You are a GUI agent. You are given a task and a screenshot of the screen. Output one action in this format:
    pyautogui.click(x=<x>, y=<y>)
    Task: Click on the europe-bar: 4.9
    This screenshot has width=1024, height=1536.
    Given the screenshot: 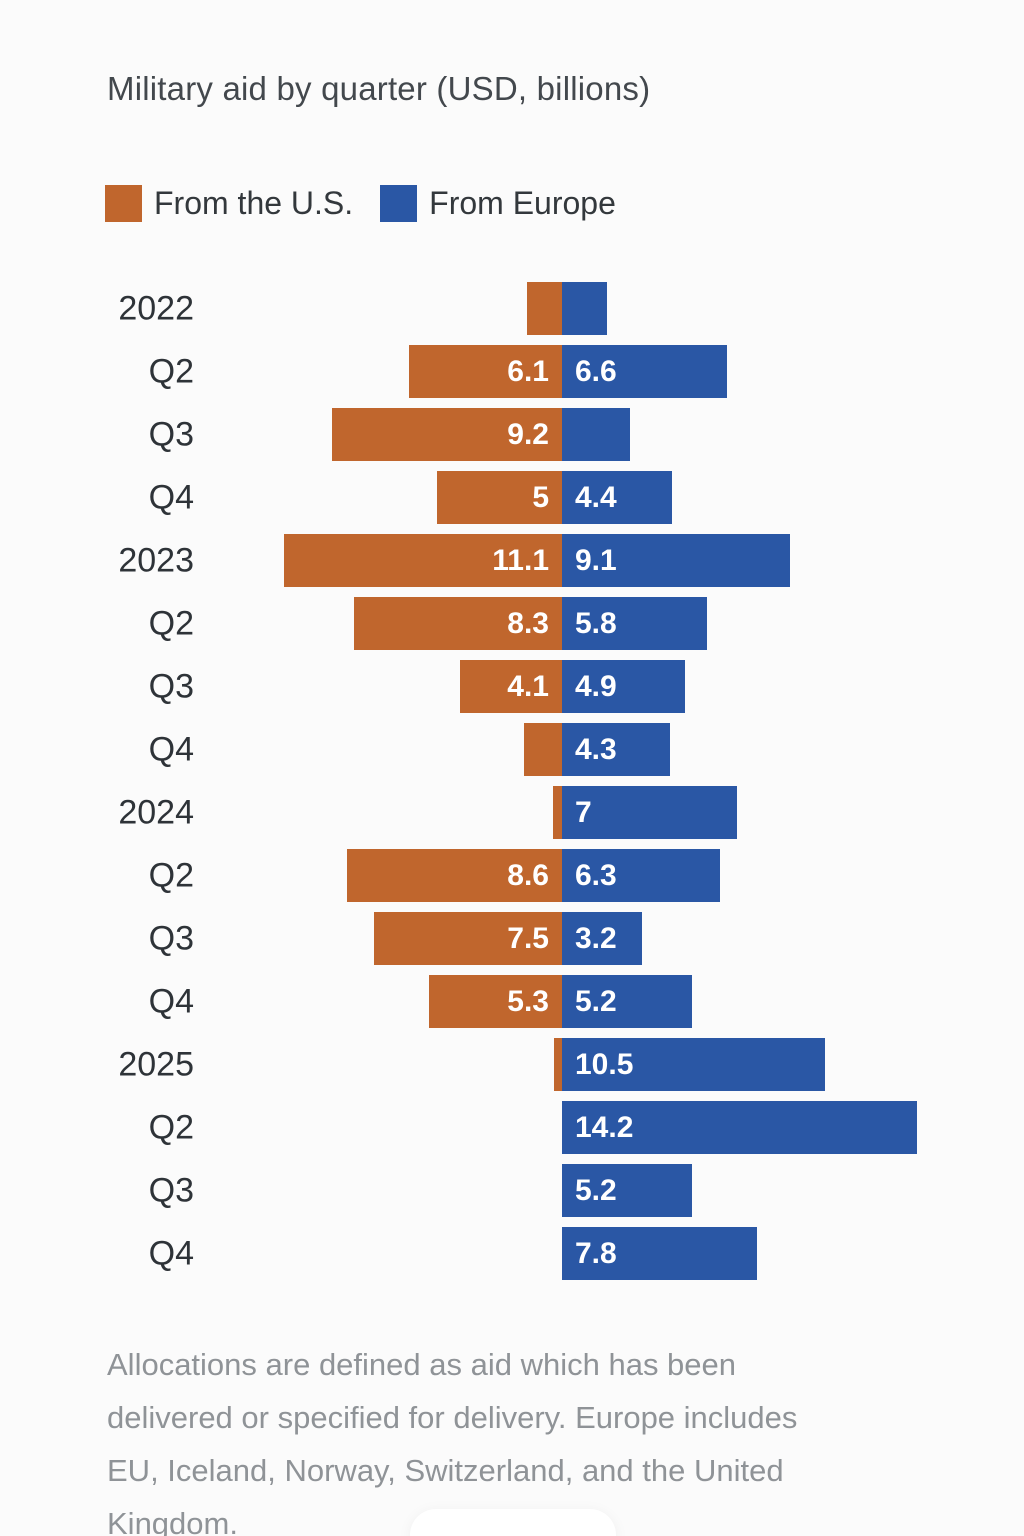 What is the action you would take?
    pyautogui.click(x=623, y=686)
    